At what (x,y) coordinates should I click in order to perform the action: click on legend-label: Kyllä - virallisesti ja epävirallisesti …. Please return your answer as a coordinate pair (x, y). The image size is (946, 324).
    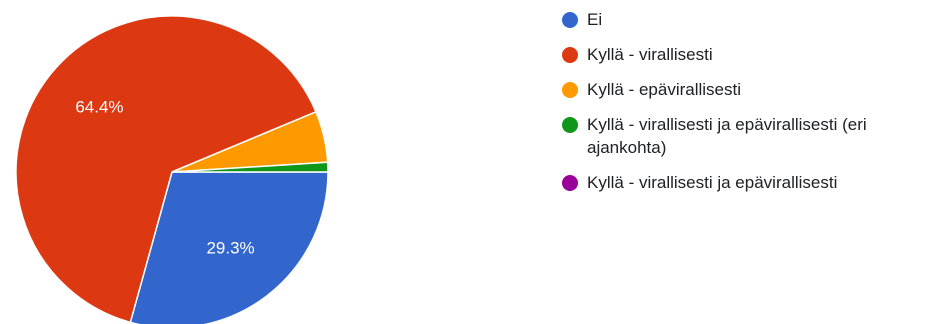
    Looking at the image, I should click on (727, 136).